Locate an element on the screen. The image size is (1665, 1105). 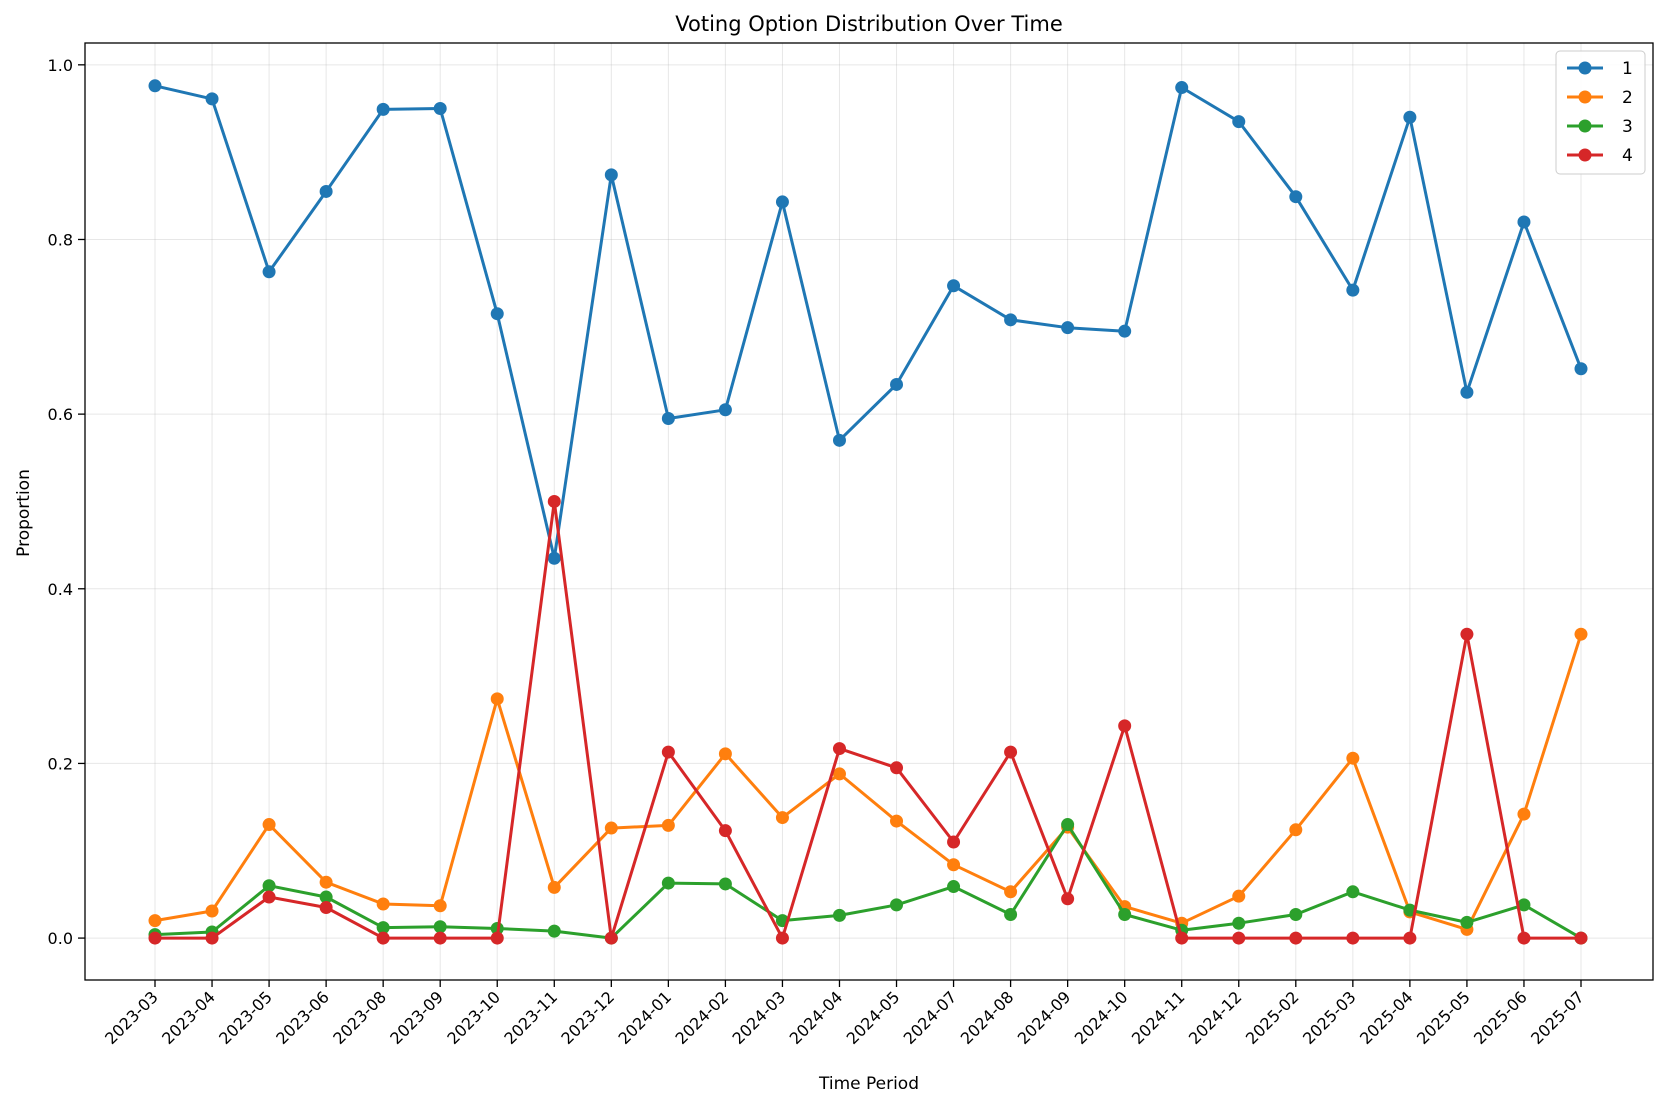
x-tick-label: 2023-10 is located at coordinates (473, 1017).